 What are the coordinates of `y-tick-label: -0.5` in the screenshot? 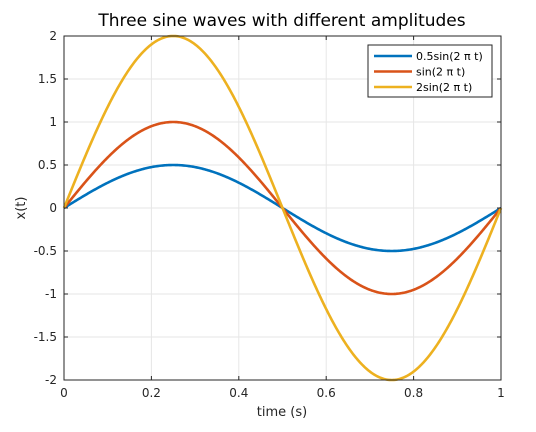 It's located at (45, 251).